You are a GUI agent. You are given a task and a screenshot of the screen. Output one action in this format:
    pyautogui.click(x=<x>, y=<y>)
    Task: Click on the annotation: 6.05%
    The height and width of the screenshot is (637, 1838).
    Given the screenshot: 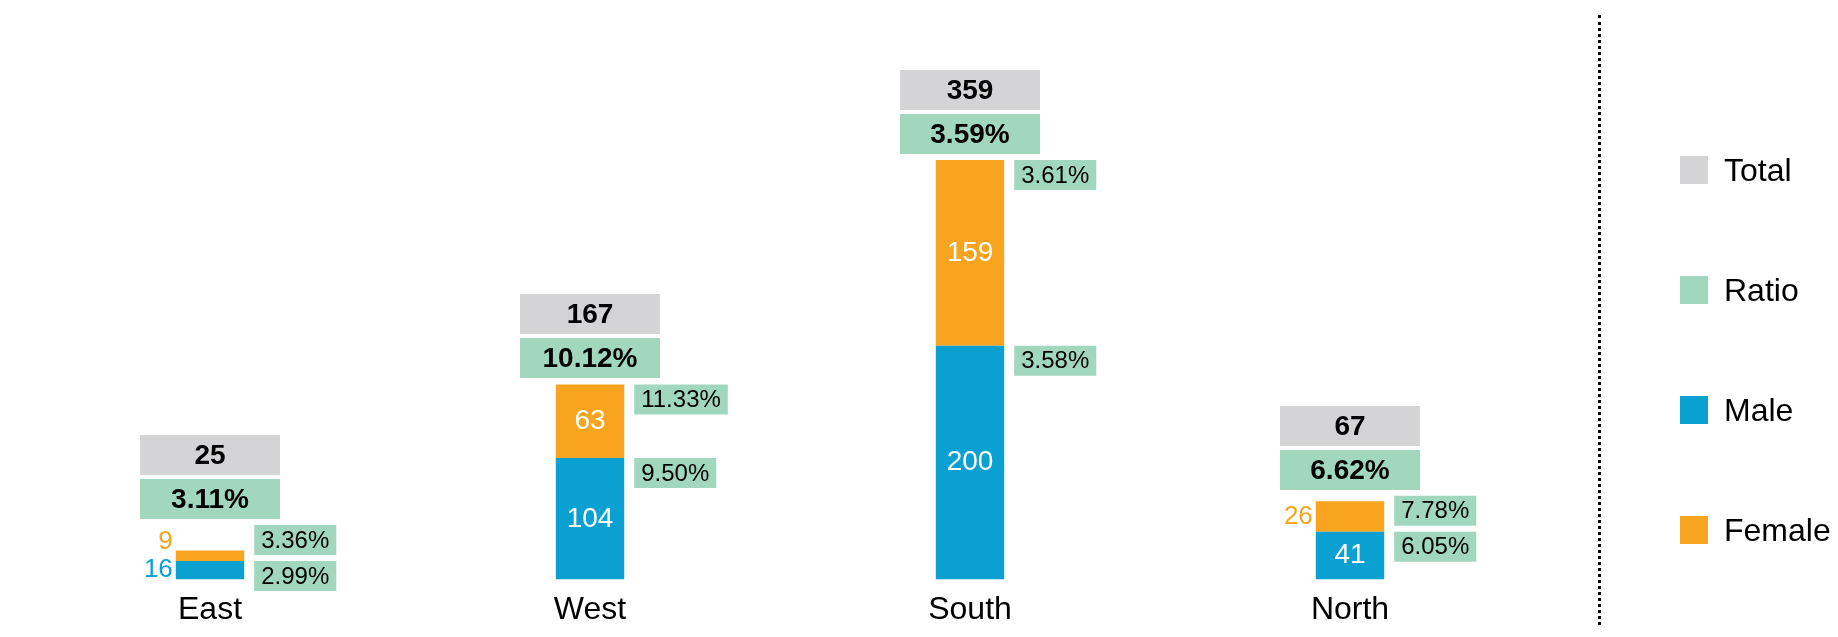 What is the action you would take?
    pyautogui.click(x=1435, y=546)
    